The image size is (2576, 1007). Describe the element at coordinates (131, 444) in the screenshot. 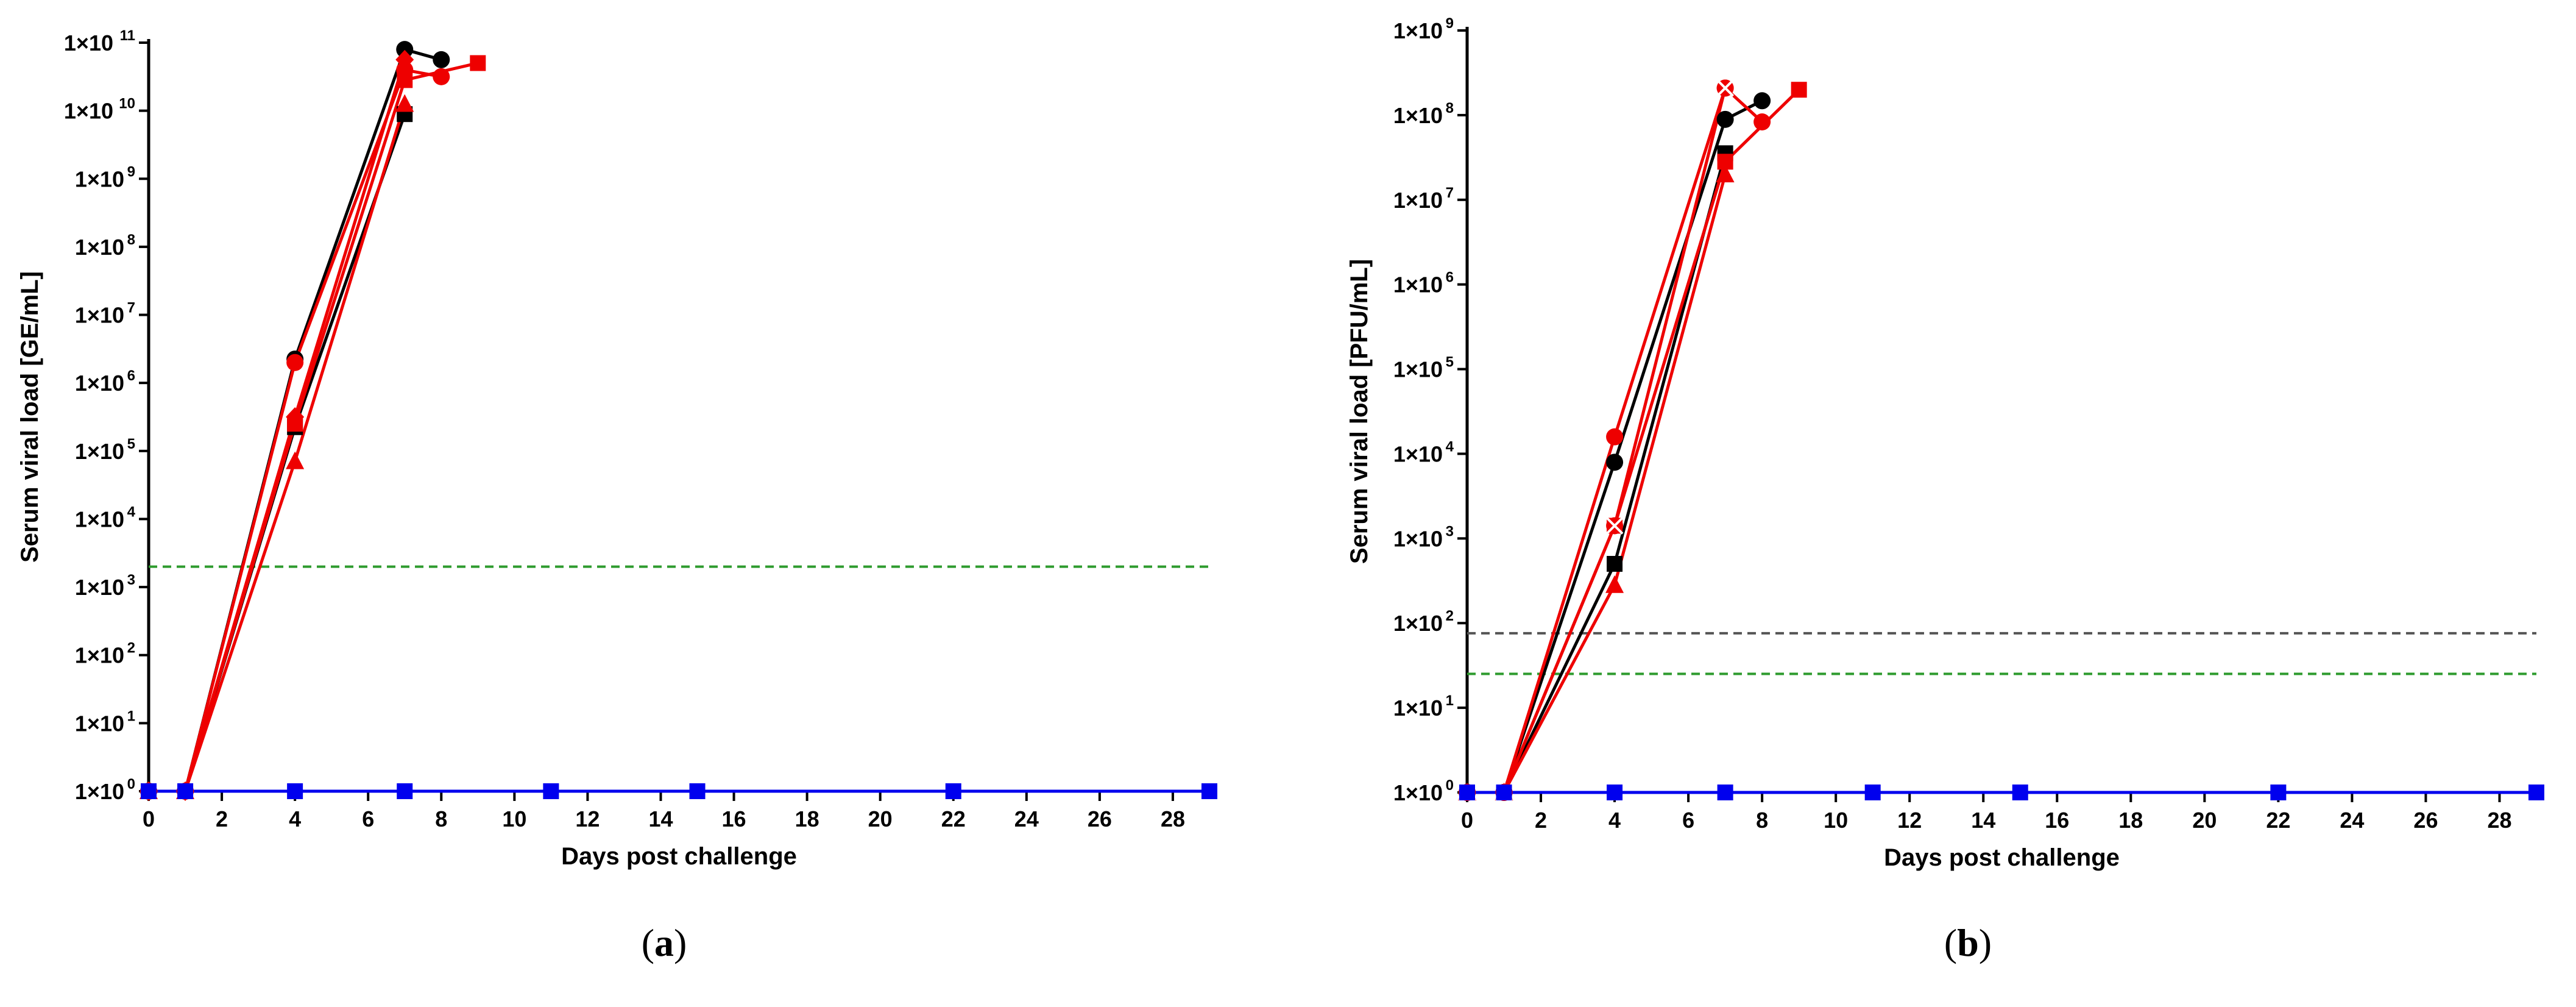

I see `y-tick-exponent: 5` at that location.